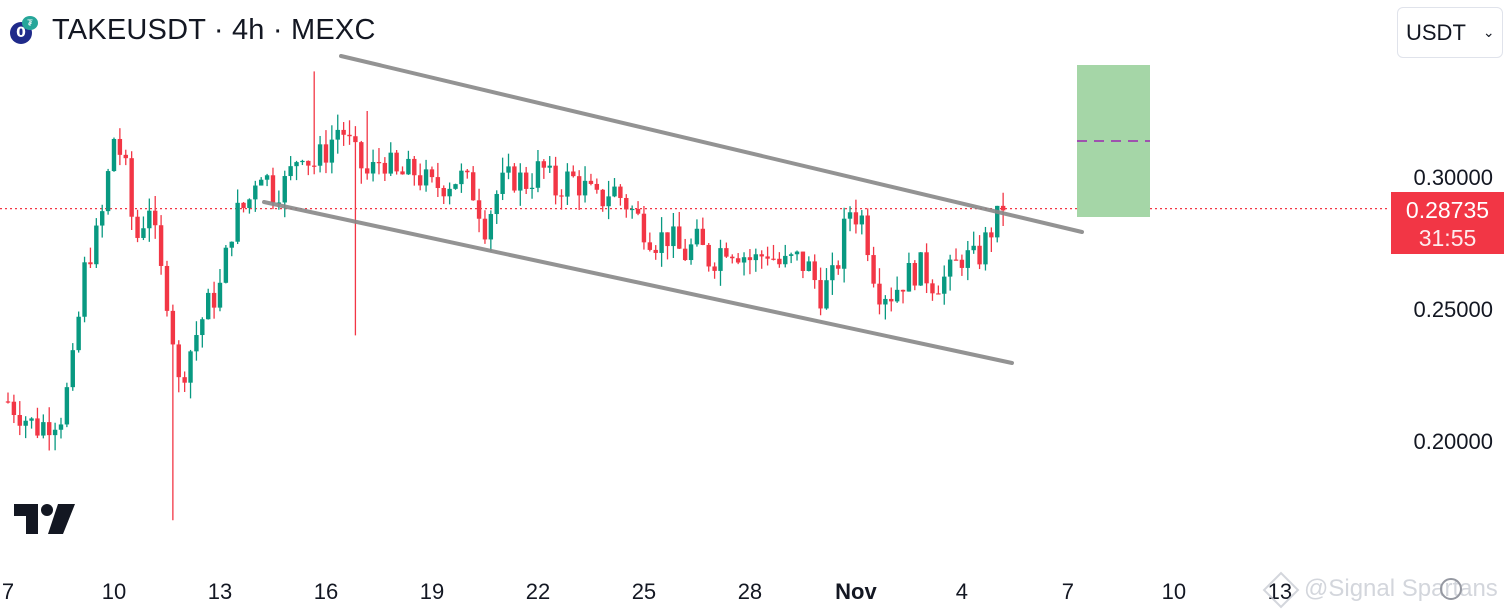  Describe the element at coordinates (1453, 441) in the screenshot. I see `y-tick-label: 0.20000` at that location.